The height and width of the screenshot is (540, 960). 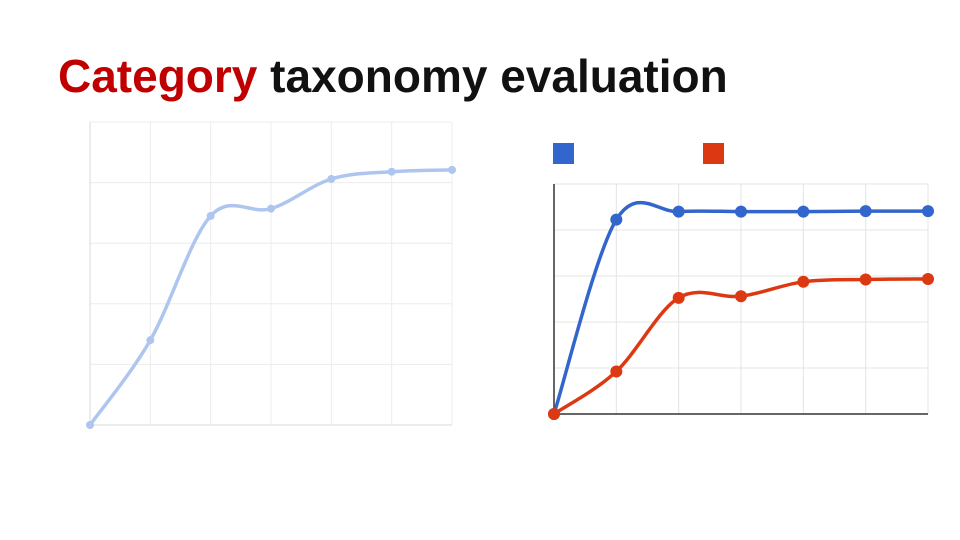 I want to click on slide-title: Category taxonomy evaluation, so click(x=393, y=76).